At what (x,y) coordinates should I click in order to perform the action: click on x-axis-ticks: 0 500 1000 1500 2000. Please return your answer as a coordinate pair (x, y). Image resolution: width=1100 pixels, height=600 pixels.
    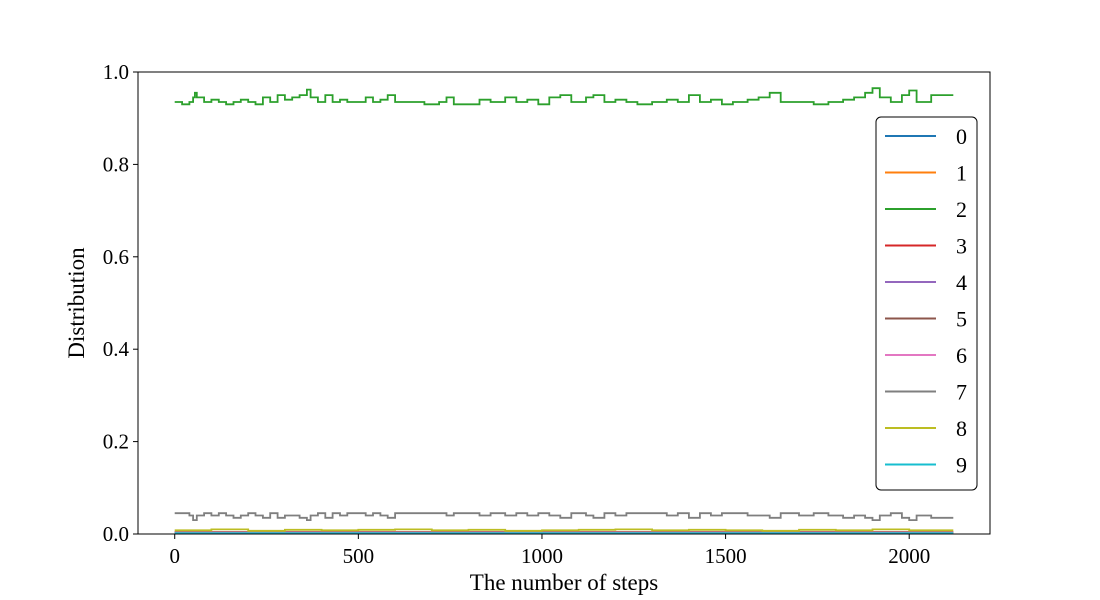
    Looking at the image, I should click on (549, 551).